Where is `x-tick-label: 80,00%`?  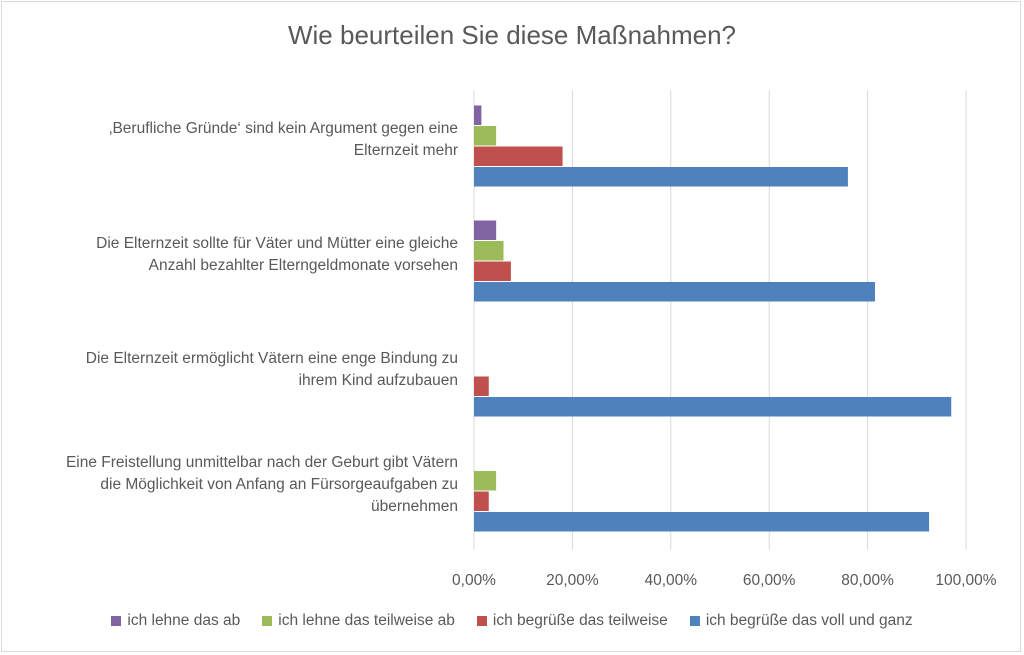
x-tick-label: 80,00% is located at coordinates (867, 580).